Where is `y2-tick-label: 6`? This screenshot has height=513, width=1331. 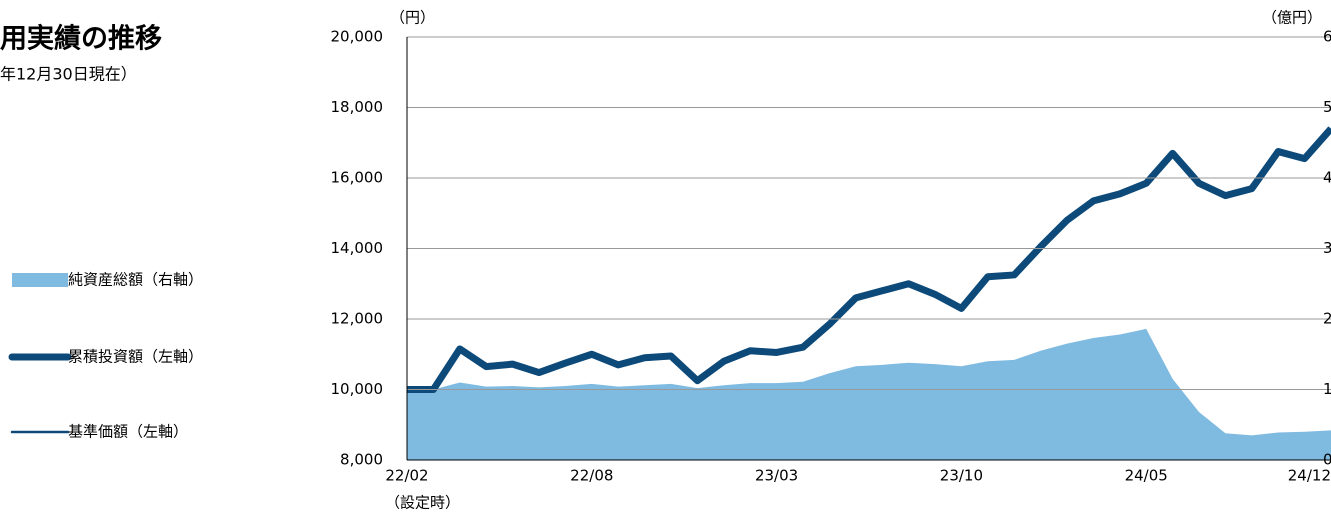
y2-tick-label: 6 is located at coordinates (1327, 37).